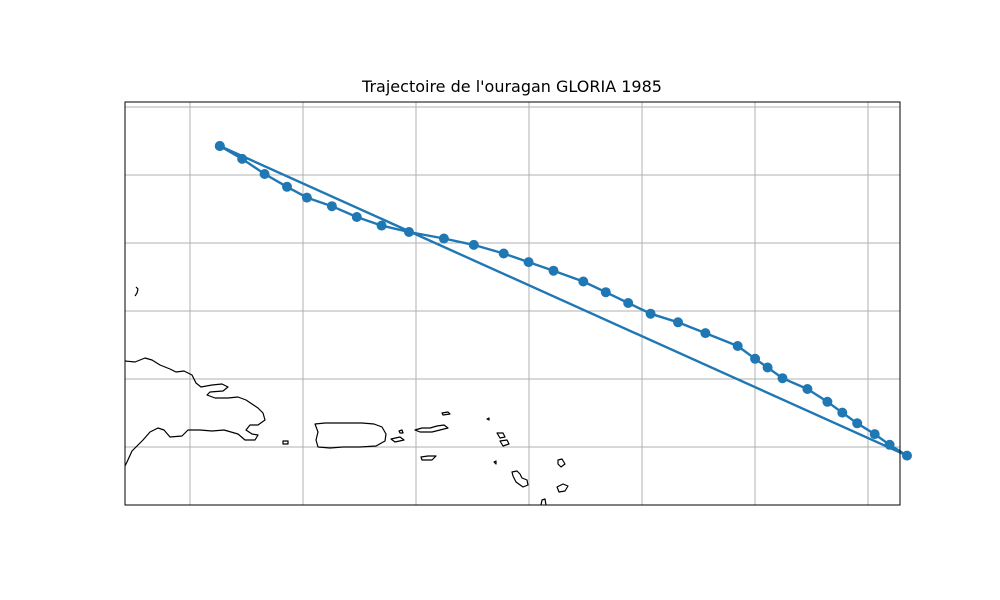  What do you see at coordinates (543, 502) in the screenshot?
I see `coastline-dominica` at bounding box center [543, 502].